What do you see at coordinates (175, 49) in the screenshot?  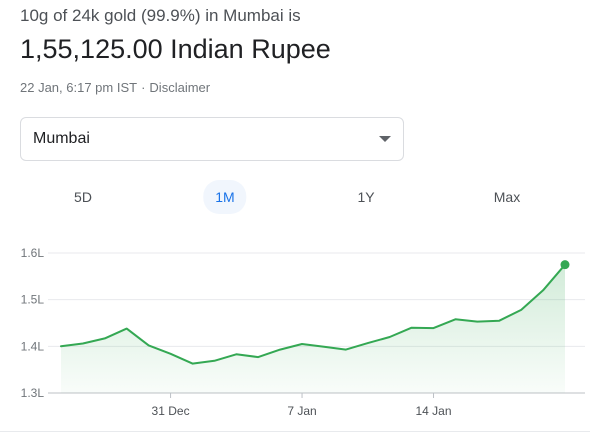 I see `price-value: 1,55,125.00 Indian Rupee` at bounding box center [175, 49].